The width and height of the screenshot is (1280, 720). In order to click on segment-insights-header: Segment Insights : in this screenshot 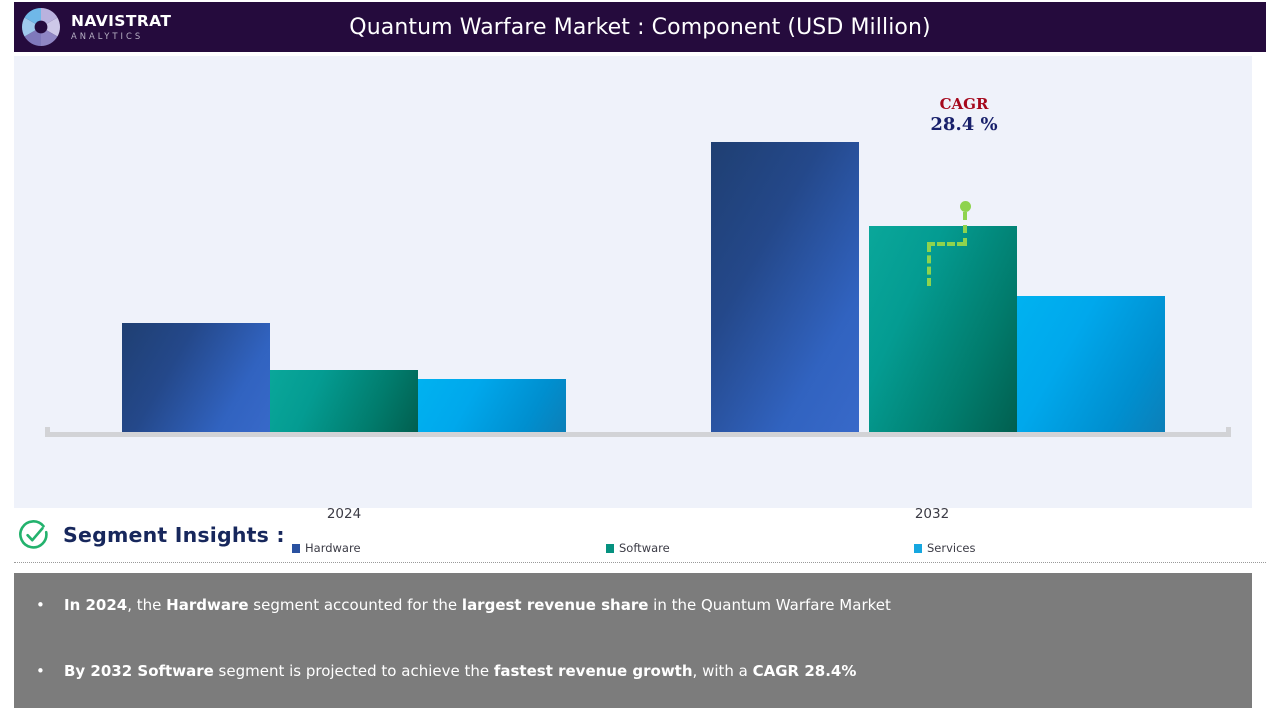, I will do `click(151, 535)`.